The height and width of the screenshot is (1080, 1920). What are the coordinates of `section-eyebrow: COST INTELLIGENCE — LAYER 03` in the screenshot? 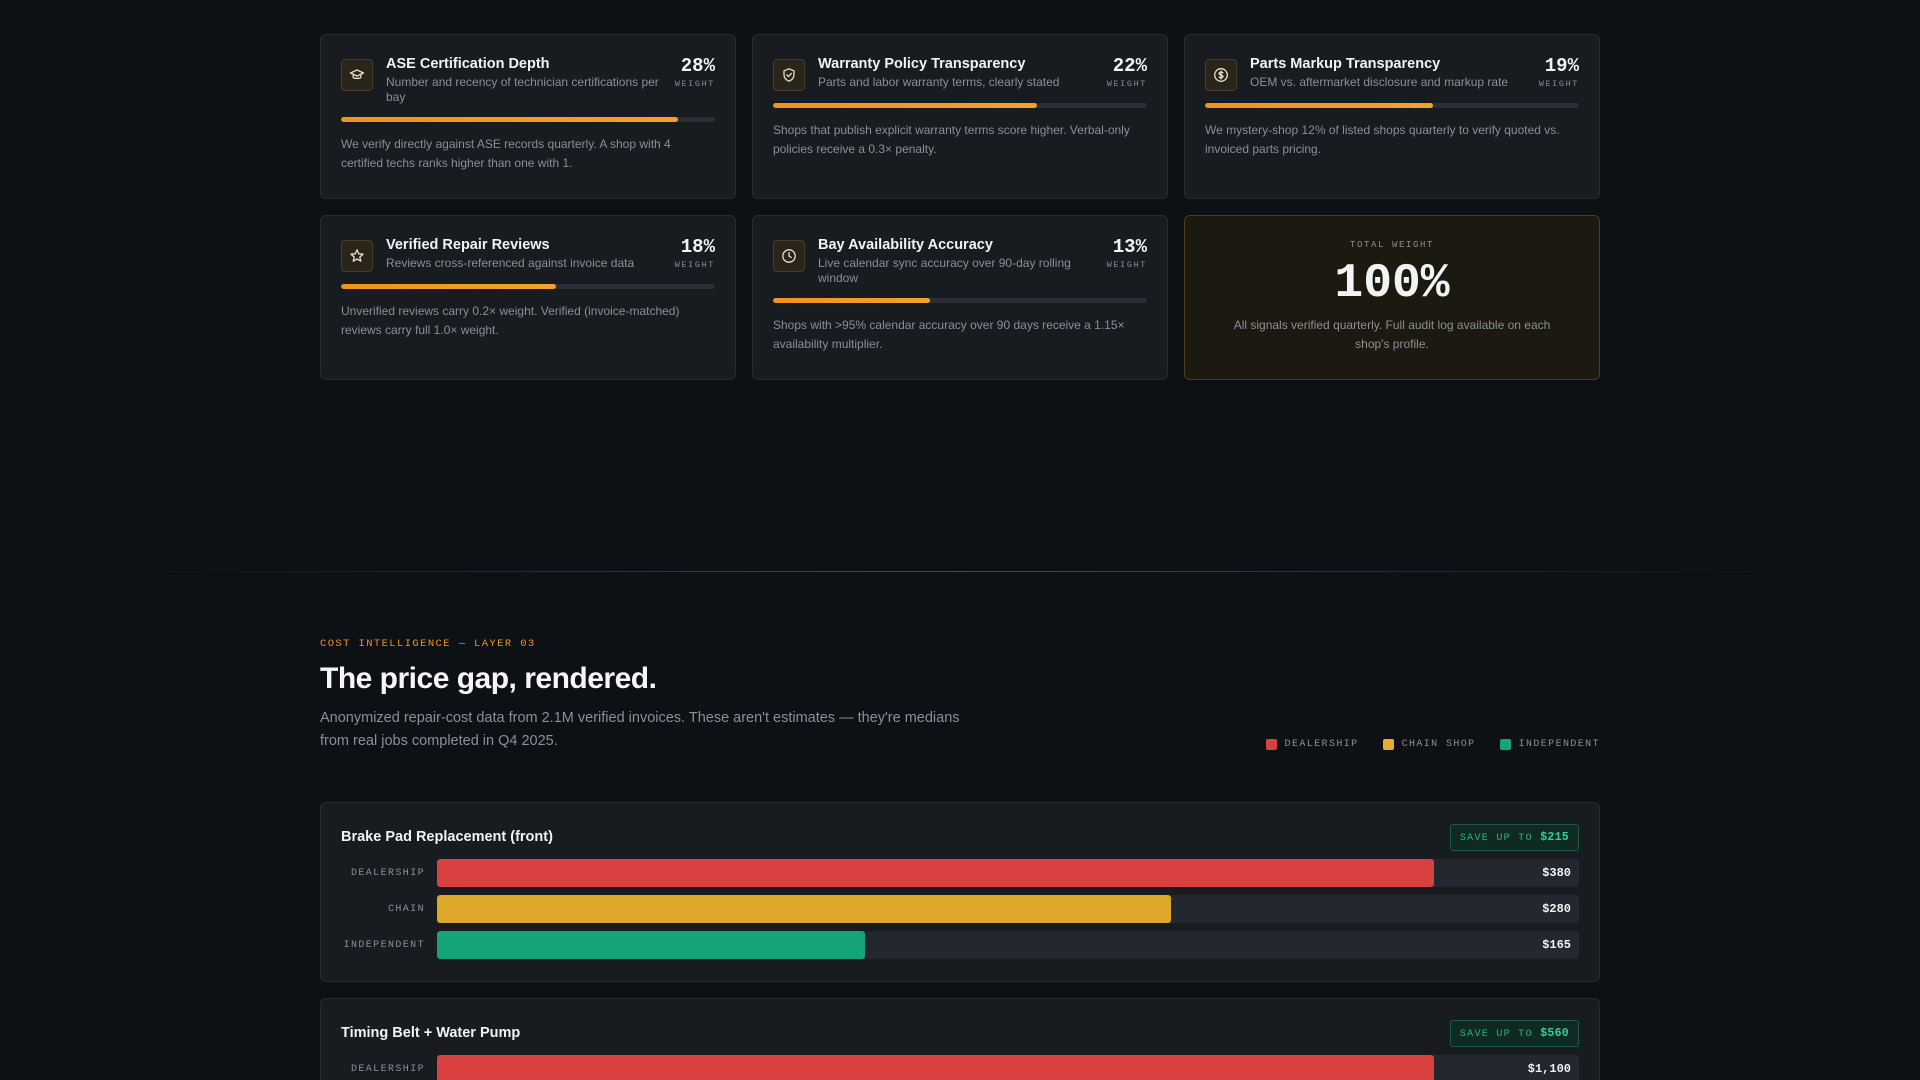 It's located at (428, 644).